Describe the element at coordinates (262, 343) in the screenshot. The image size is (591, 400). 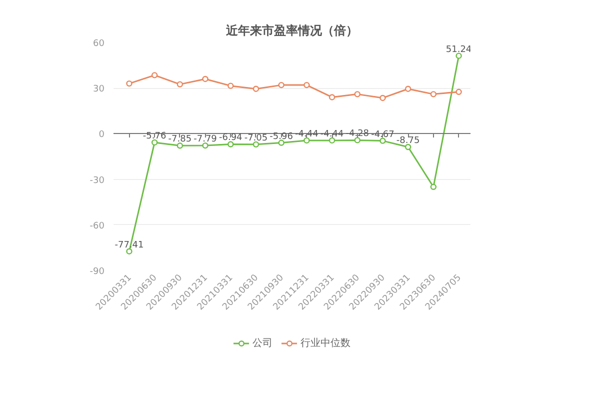
I see `legend-label: 公司` at that location.